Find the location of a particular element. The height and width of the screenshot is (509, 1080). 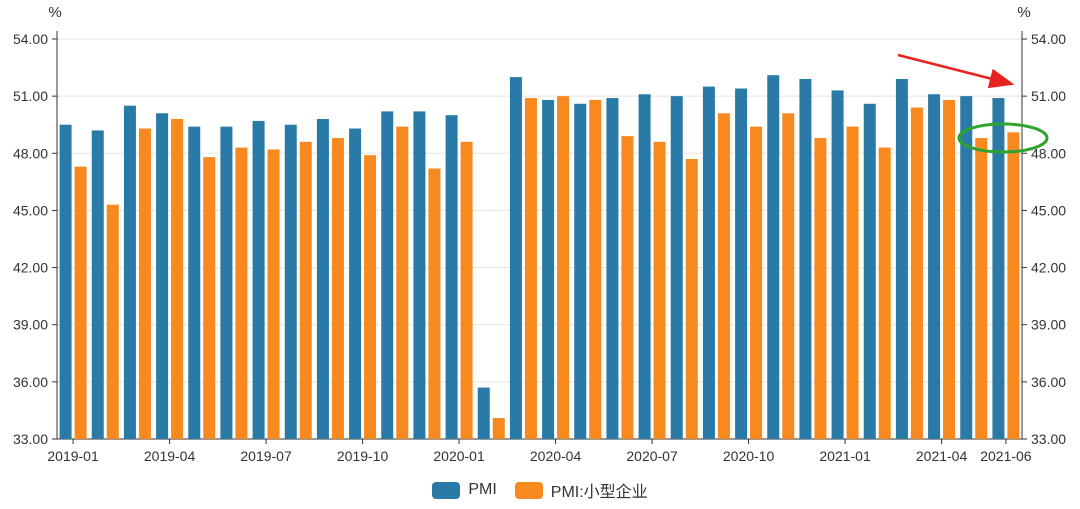

y-tick-label-right: 36.00 is located at coordinates (1048, 382).